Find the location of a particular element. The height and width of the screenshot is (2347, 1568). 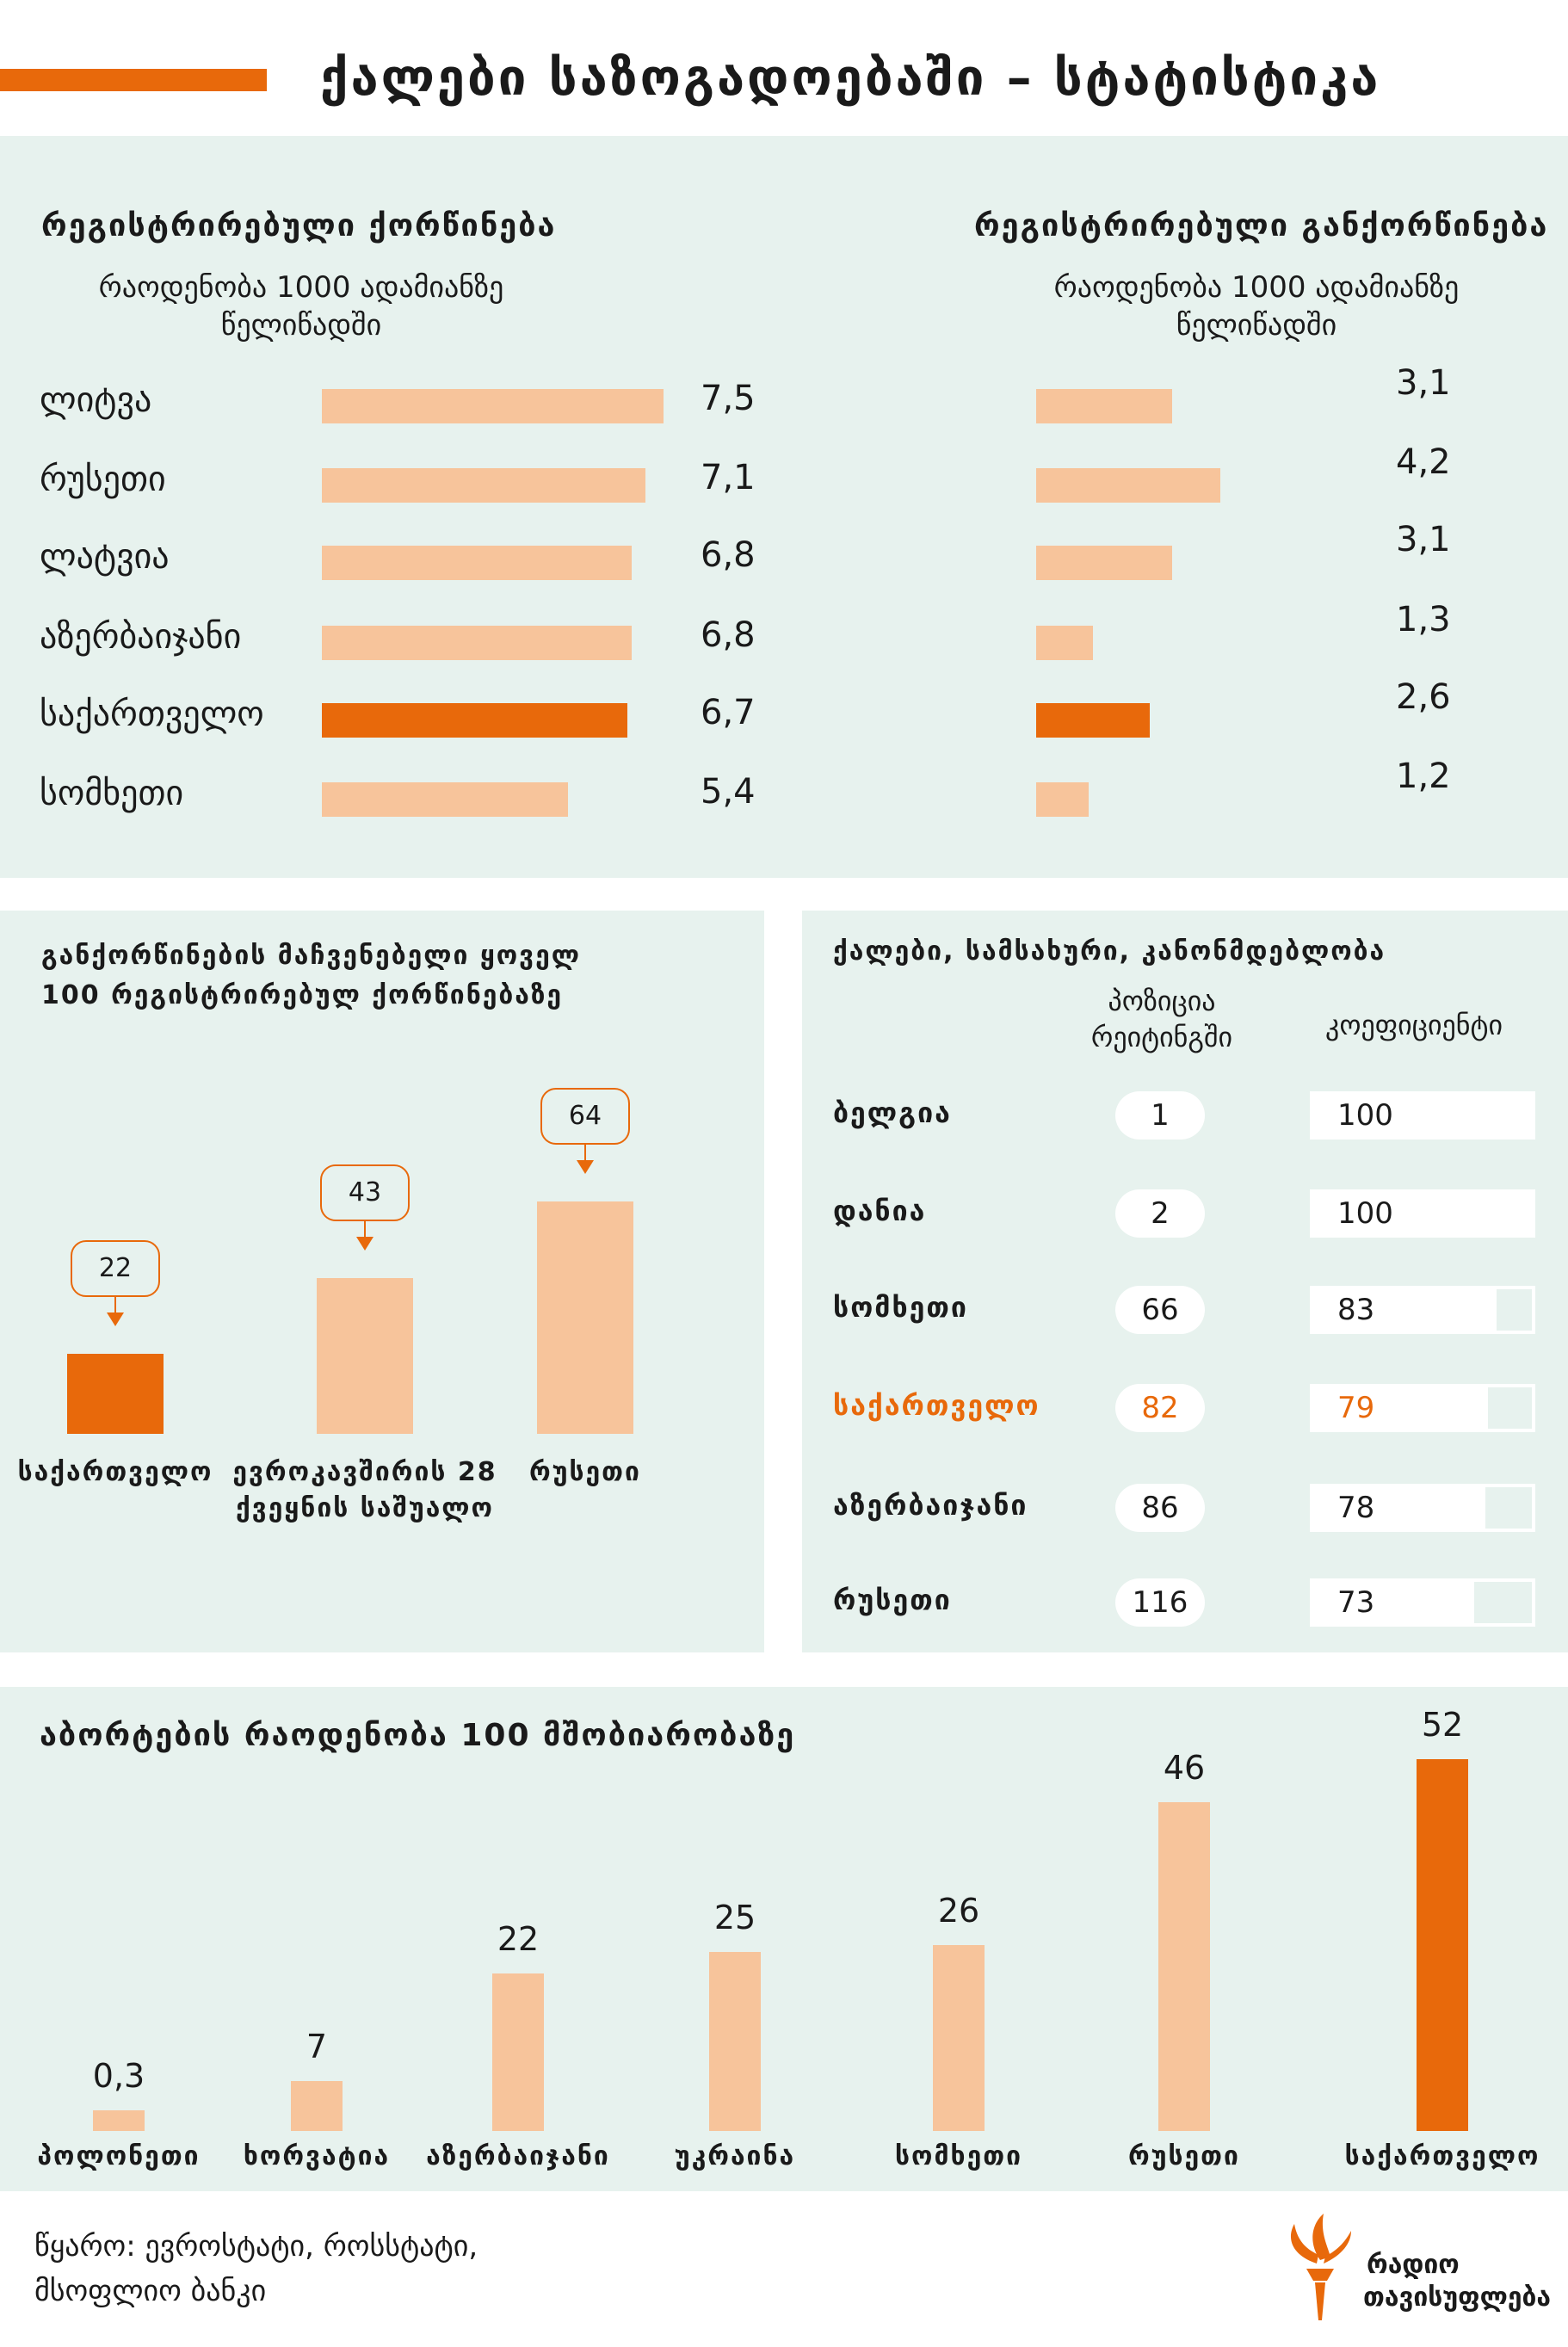

logo-text-line2: თავისუფლება is located at coordinates (1458, 2297).